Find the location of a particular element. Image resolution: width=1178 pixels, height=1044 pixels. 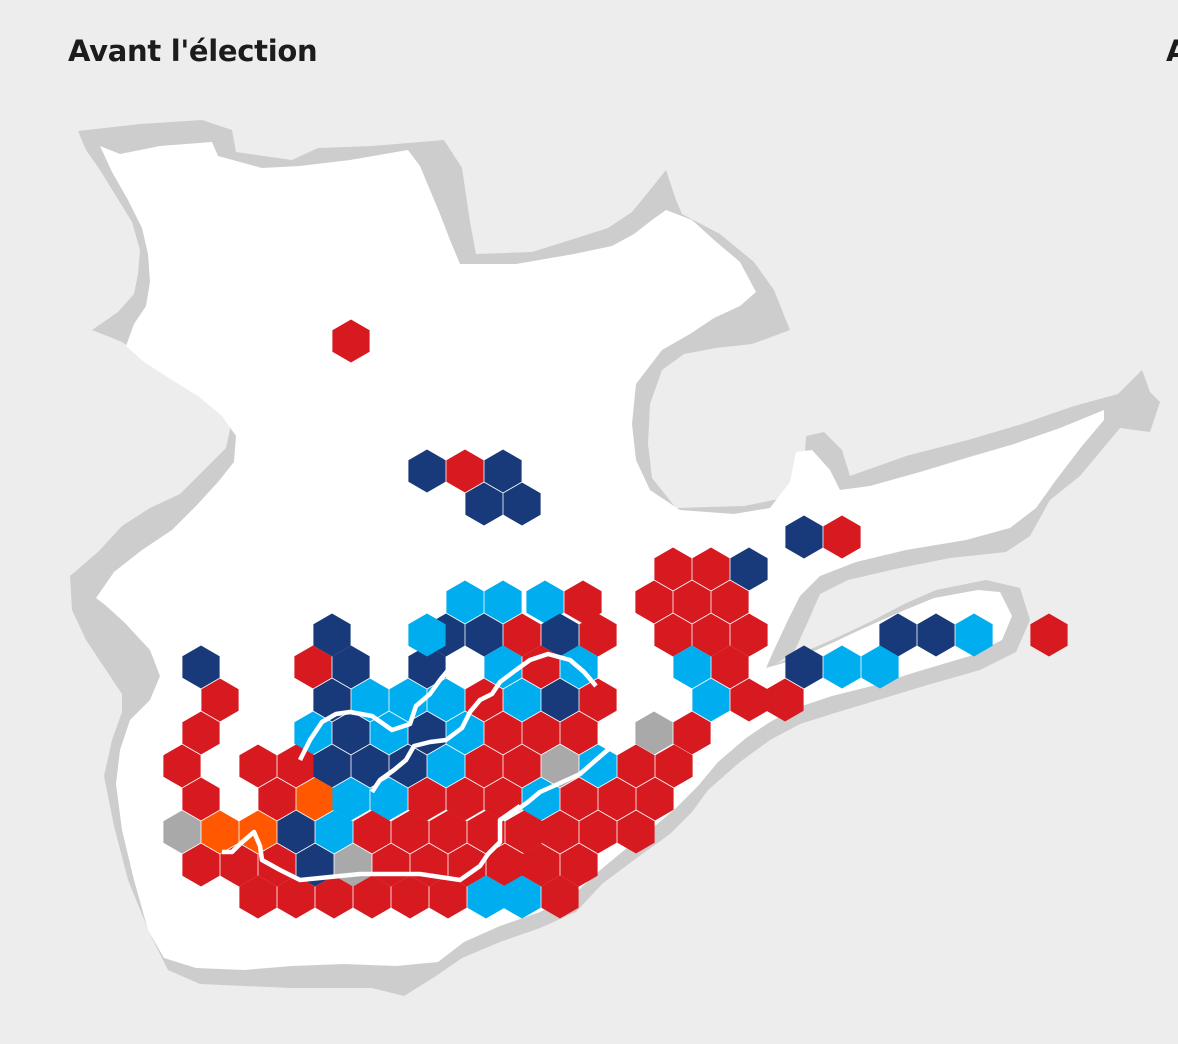

laval-boundary is located at coordinates (387, 706).